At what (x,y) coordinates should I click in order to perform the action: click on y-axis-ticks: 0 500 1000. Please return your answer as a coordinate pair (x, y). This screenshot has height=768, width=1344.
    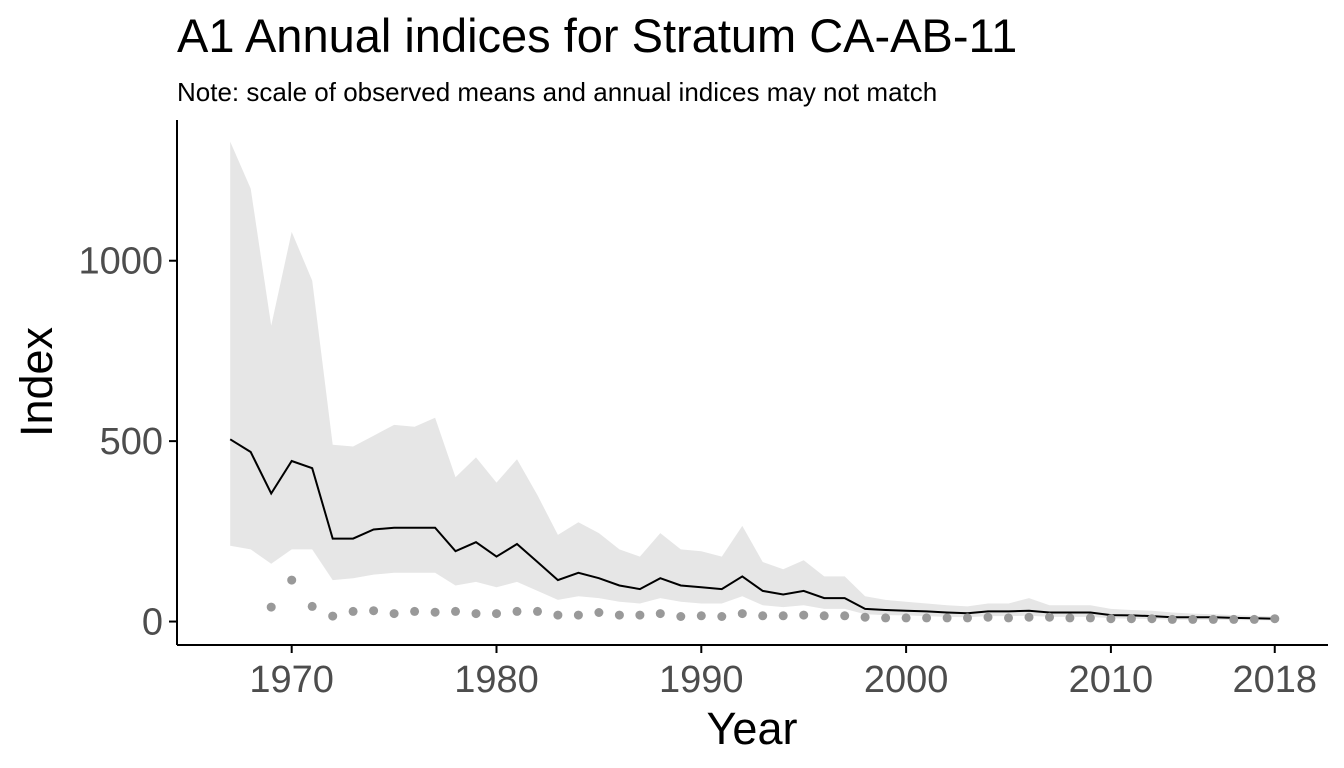
    Looking at the image, I should click on (127, 442).